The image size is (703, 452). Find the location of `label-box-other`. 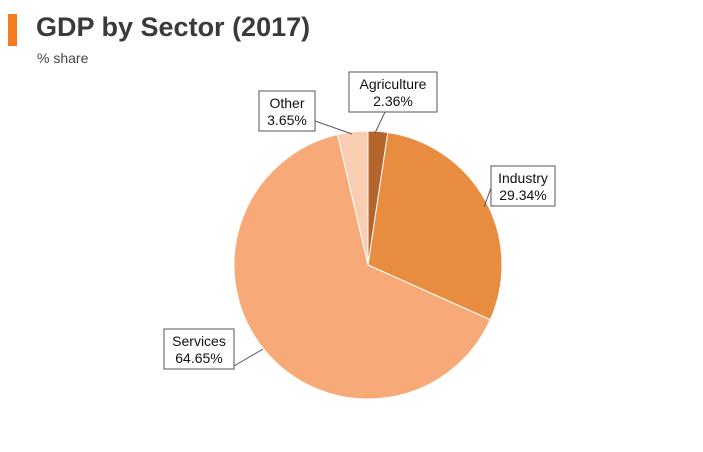

label-box-other is located at coordinates (287, 111).